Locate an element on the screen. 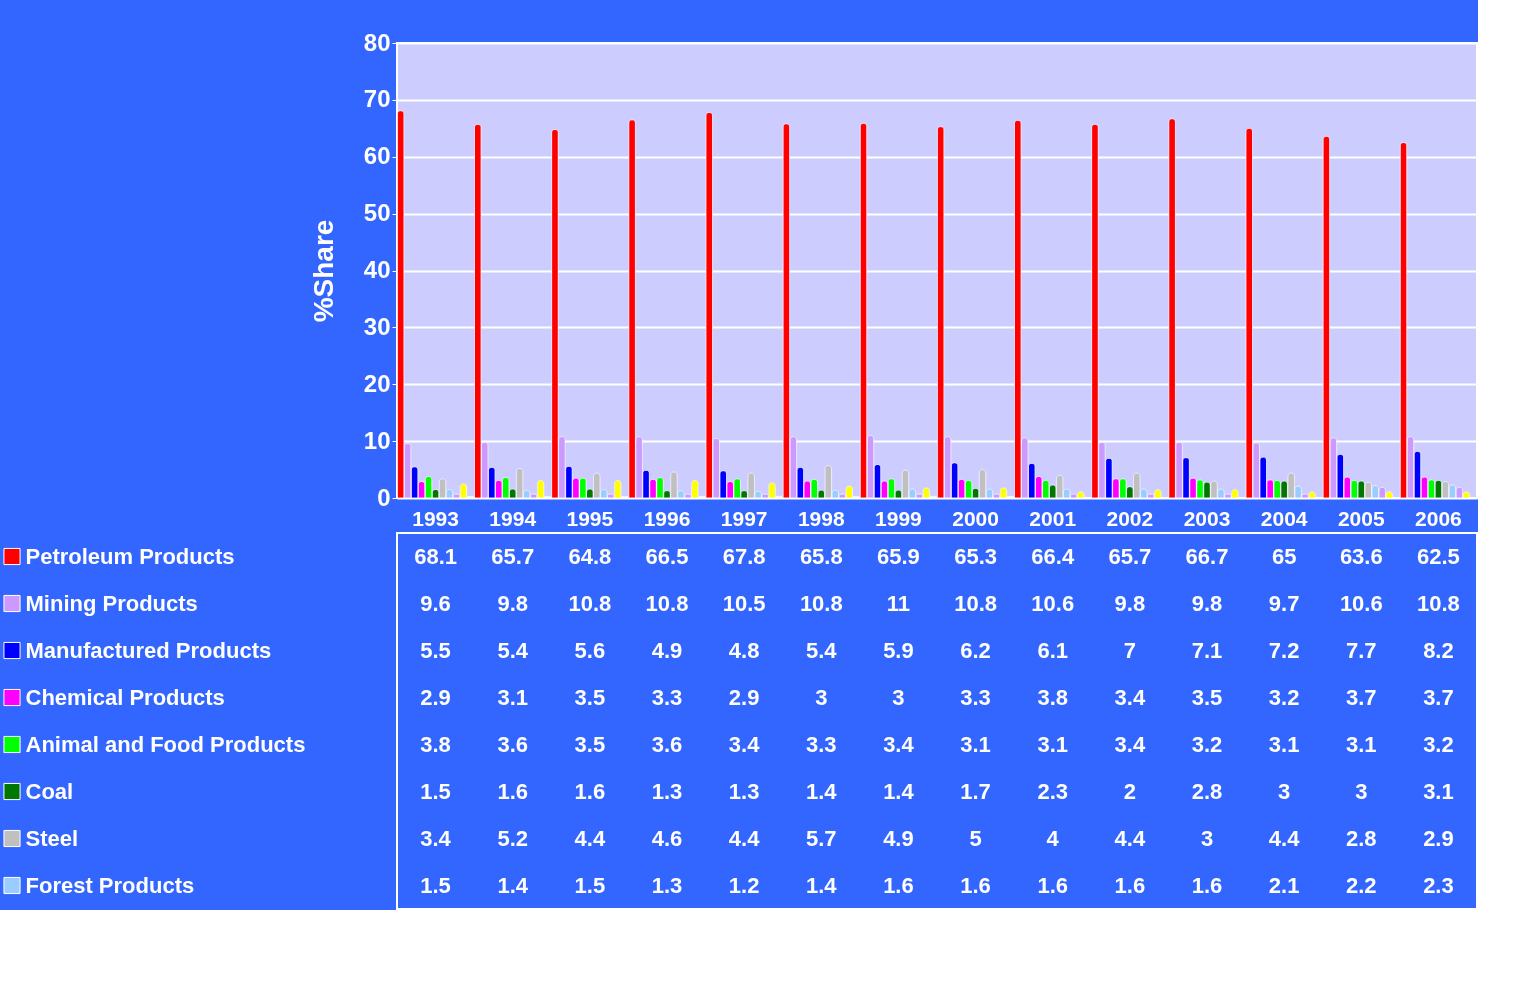 This screenshot has height=989, width=1528. data-label: 1.3 is located at coordinates (667, 791).